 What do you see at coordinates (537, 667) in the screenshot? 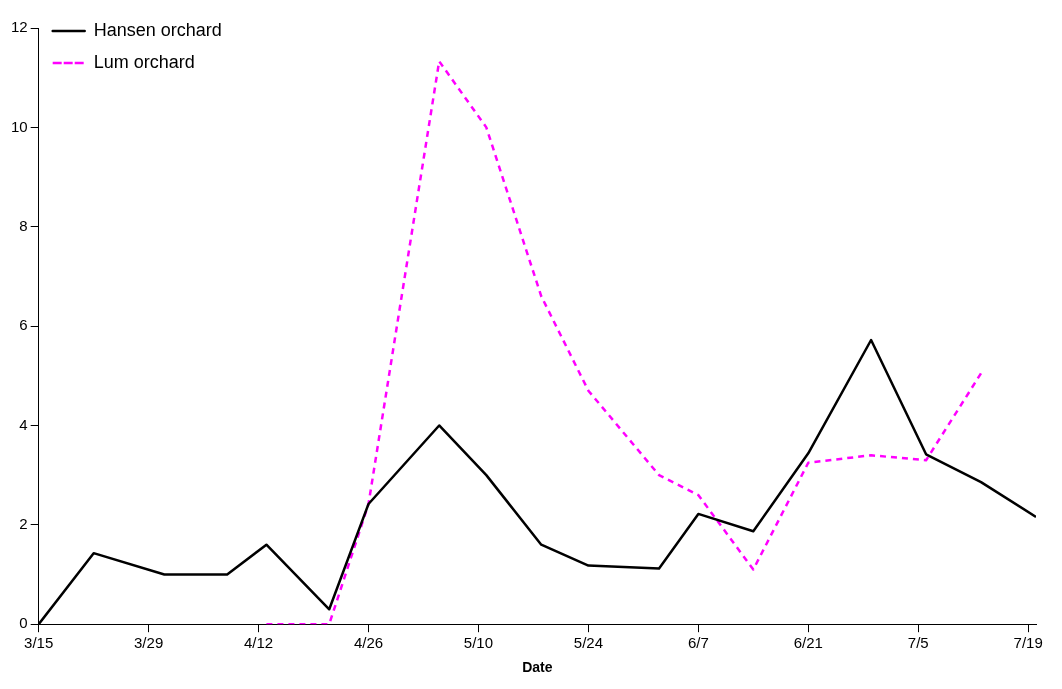
I see `x-axis-title: Date` at bounding box center [537, 667].